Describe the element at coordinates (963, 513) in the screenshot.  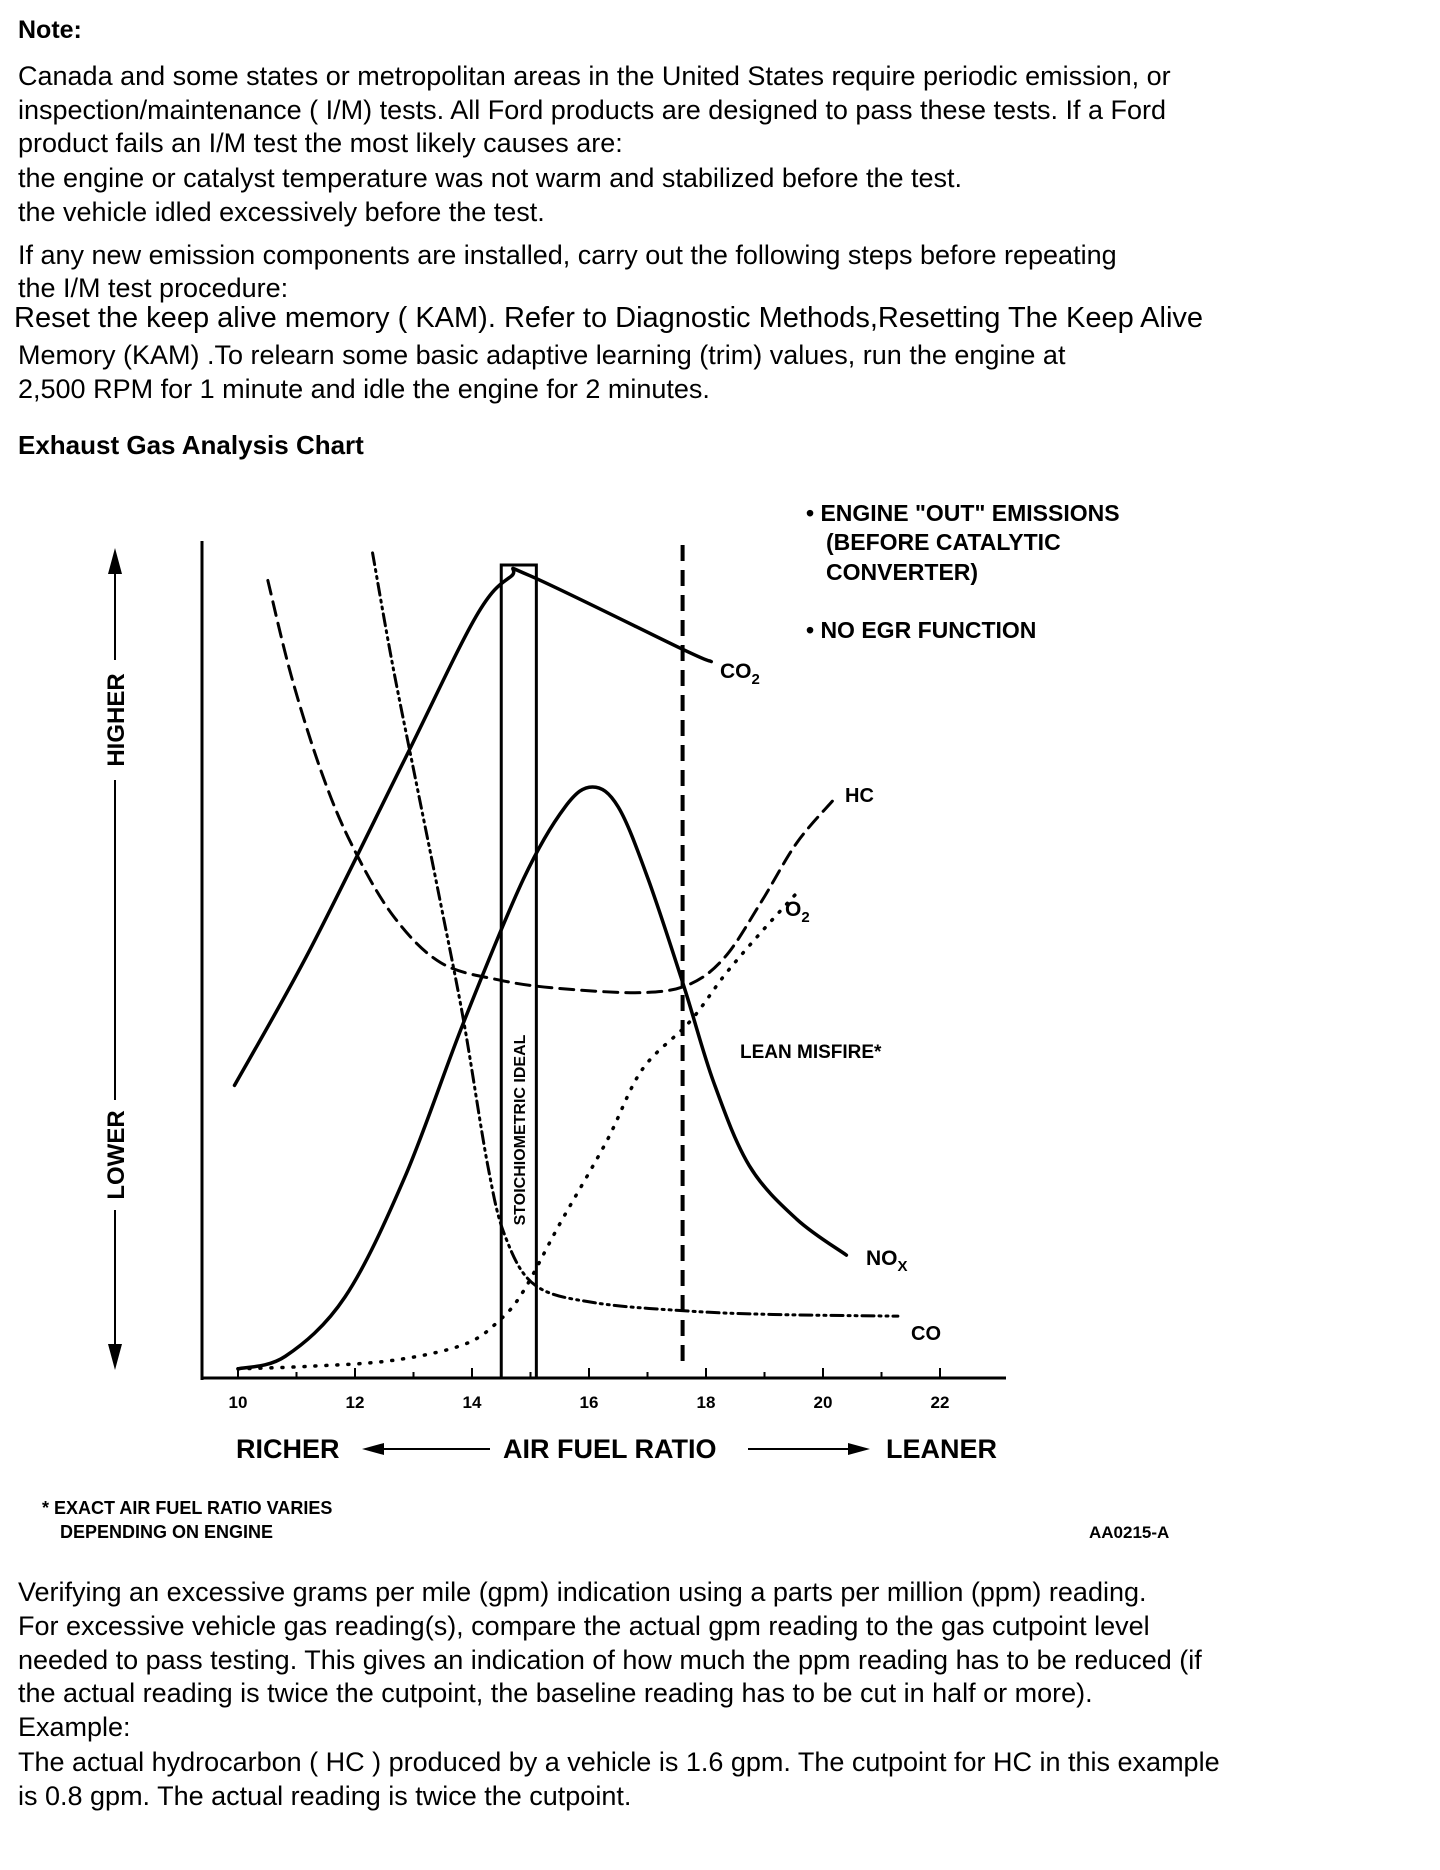
I see `chart-note: • ENGINE "OUT" EMISSIONS` at that location.